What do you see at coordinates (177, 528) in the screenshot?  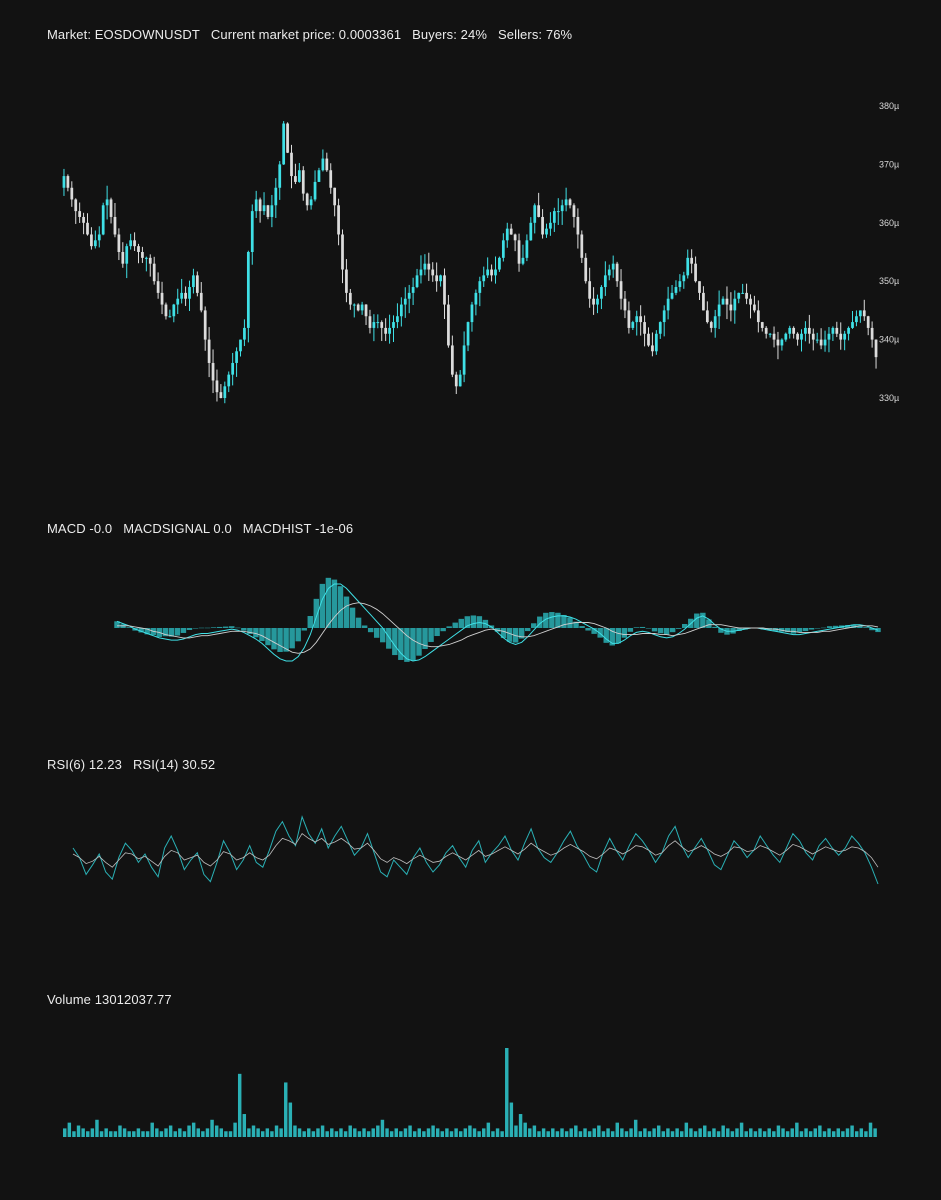 I see `macd-signal-value: MACDSIGNAL 0.0` at bounding box center [177, 528].